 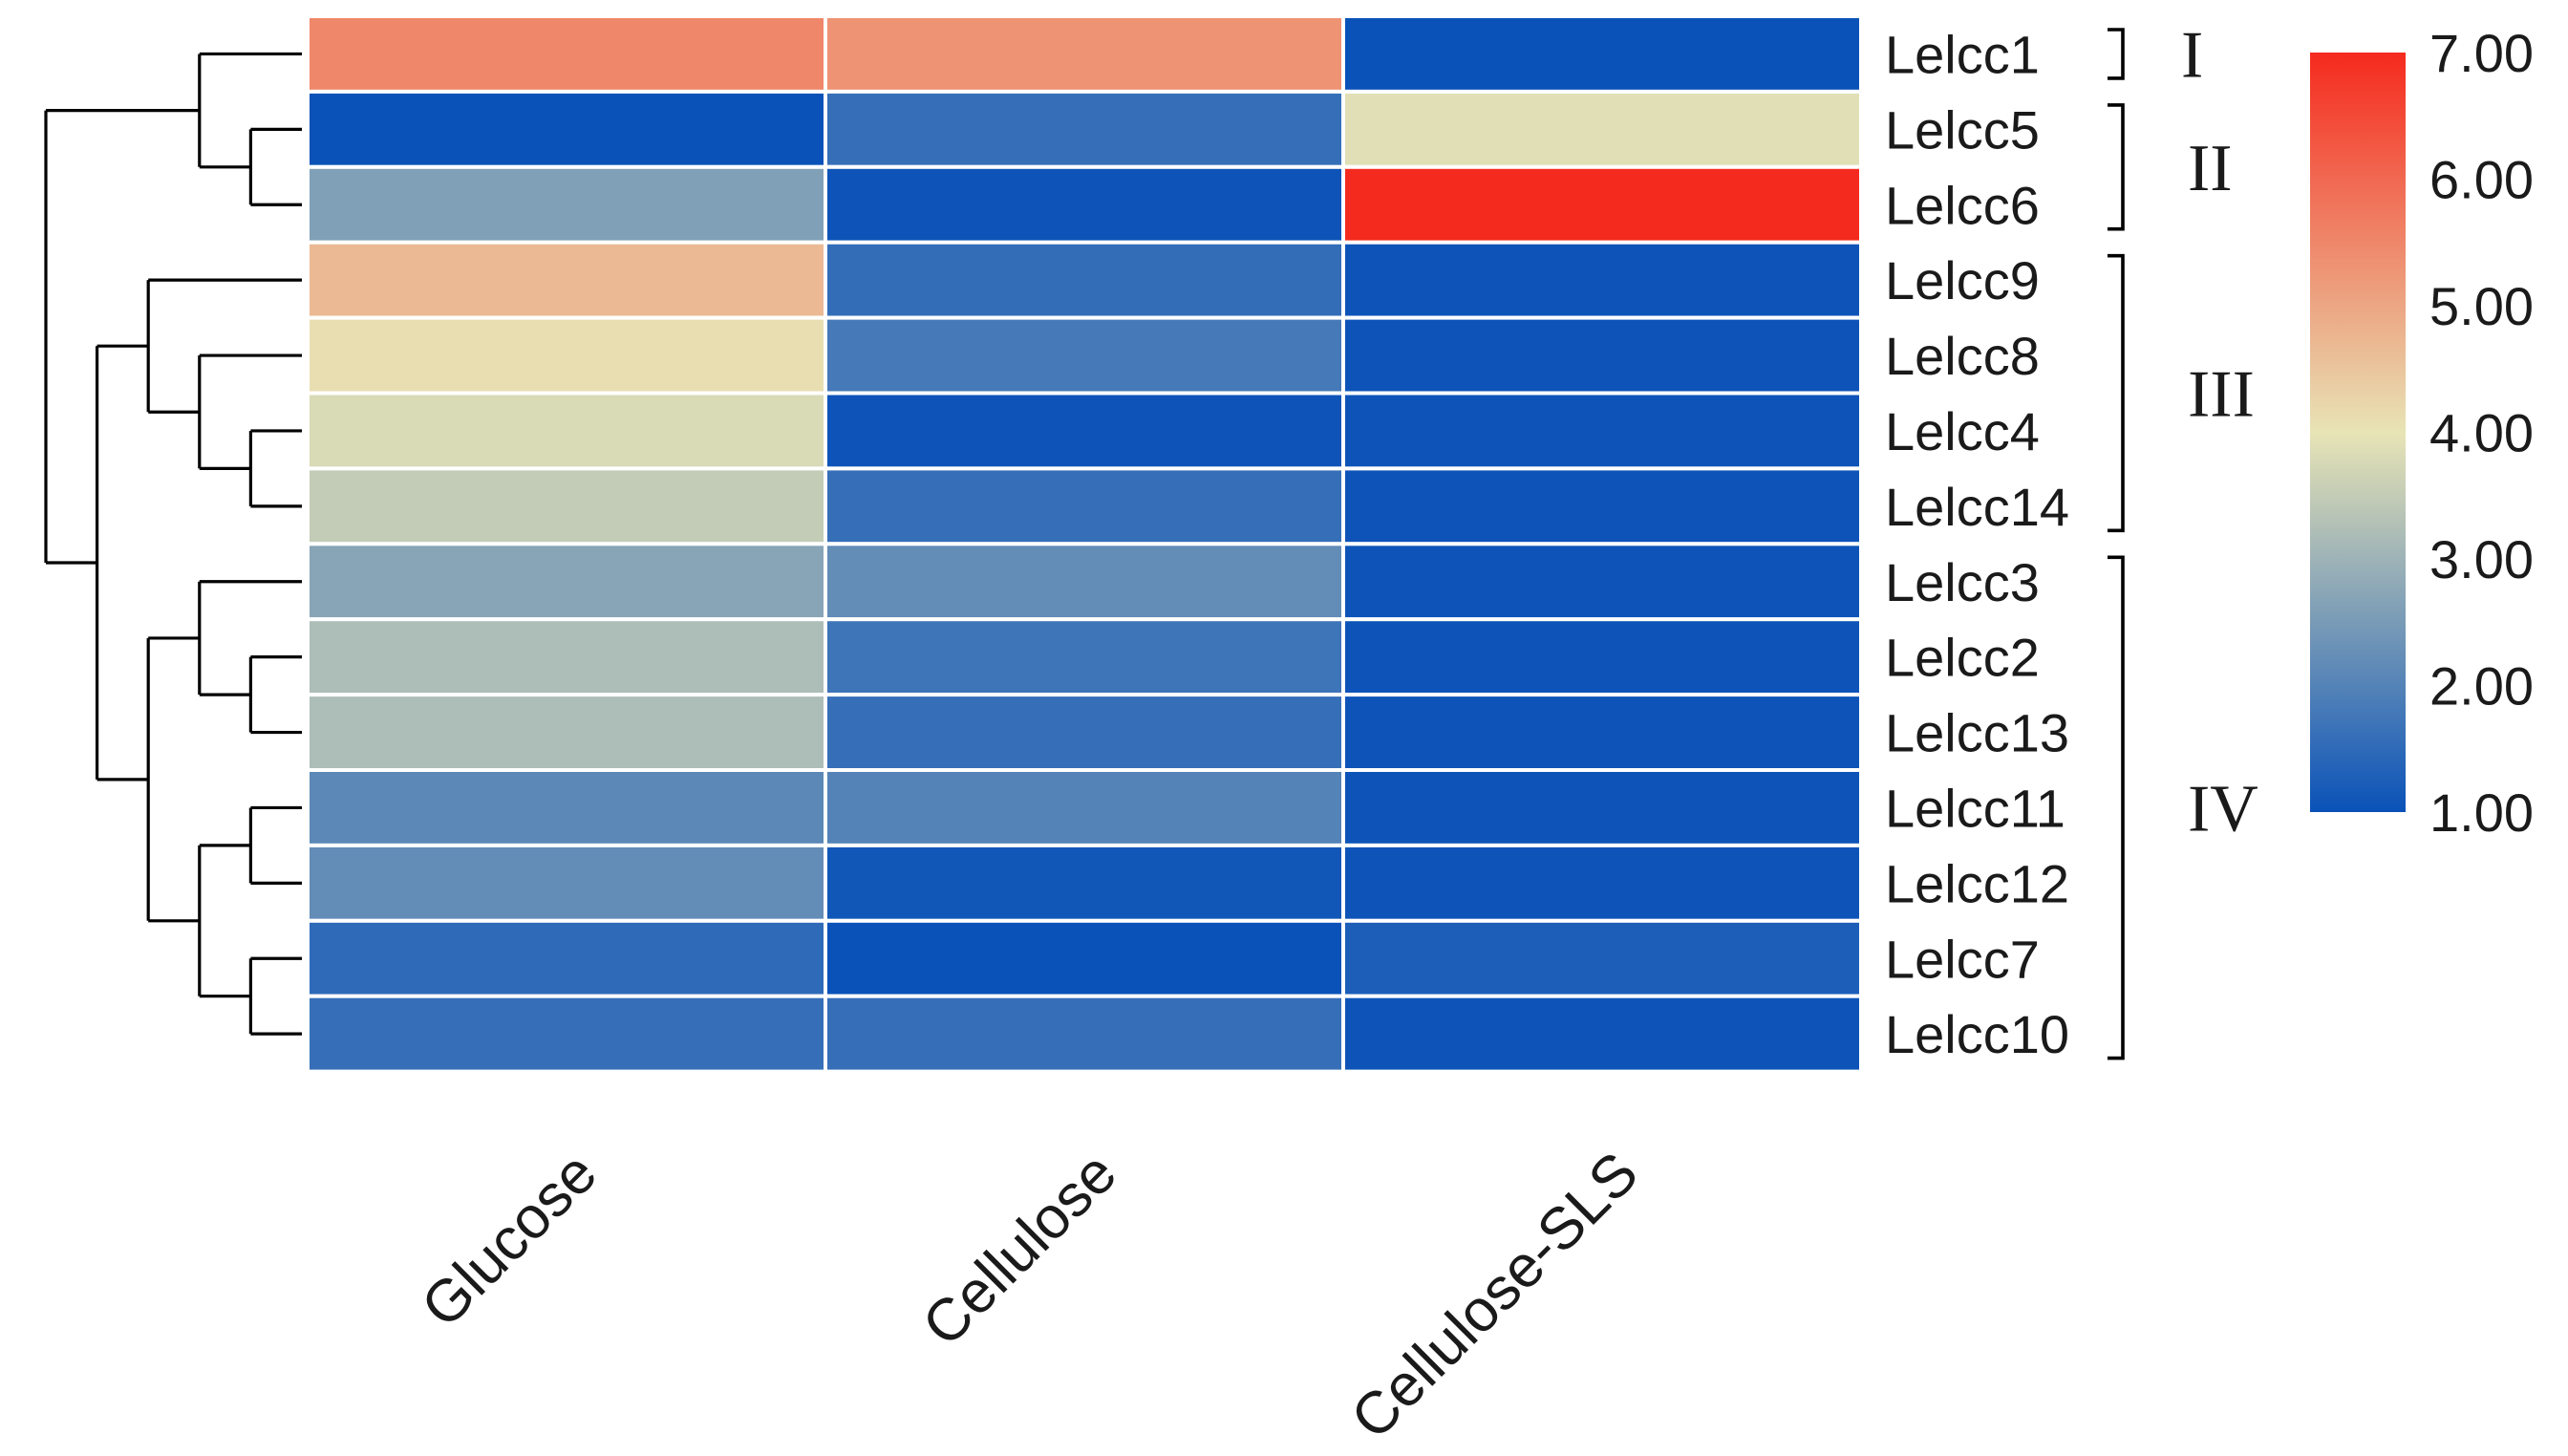 What do you see at coordinates (2223, 809) in the screenshot?
I see `group-label: IV` at bounding box center [2223, 809].